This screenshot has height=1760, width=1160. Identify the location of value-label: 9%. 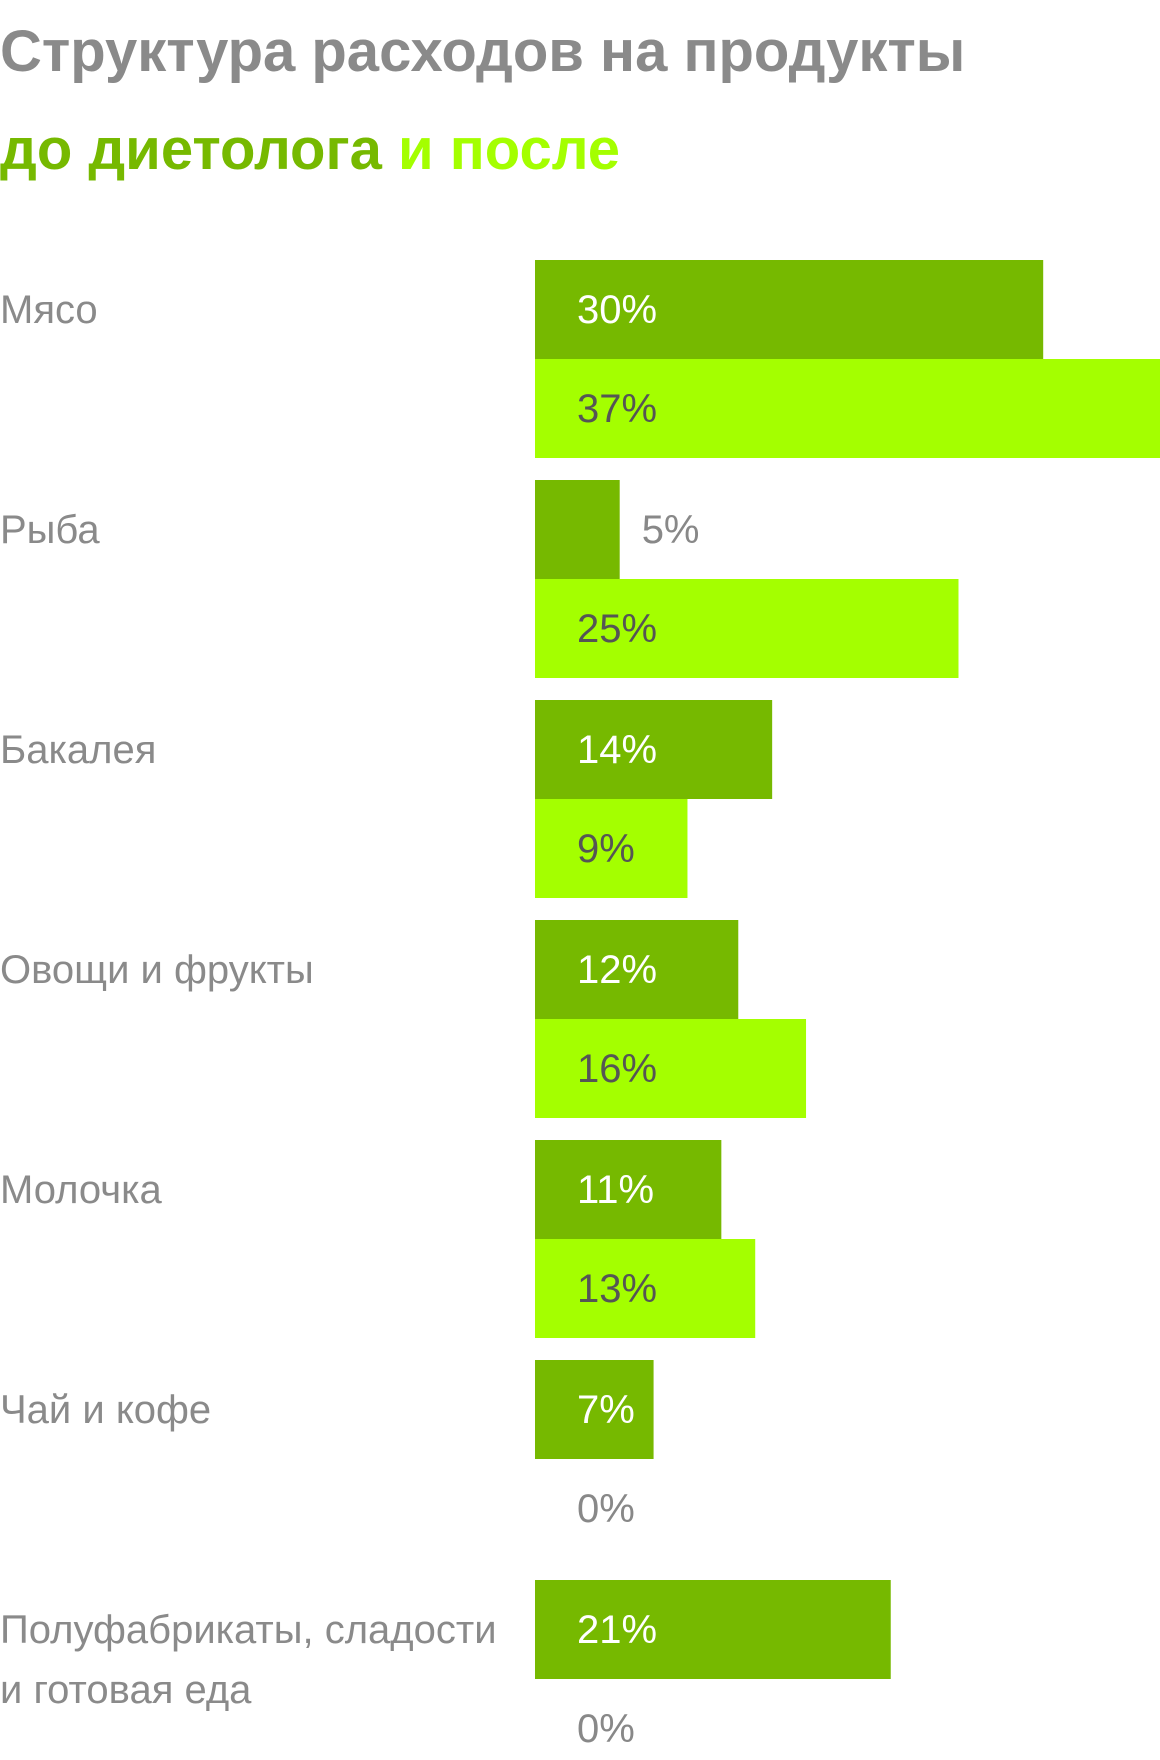
(606, 848).